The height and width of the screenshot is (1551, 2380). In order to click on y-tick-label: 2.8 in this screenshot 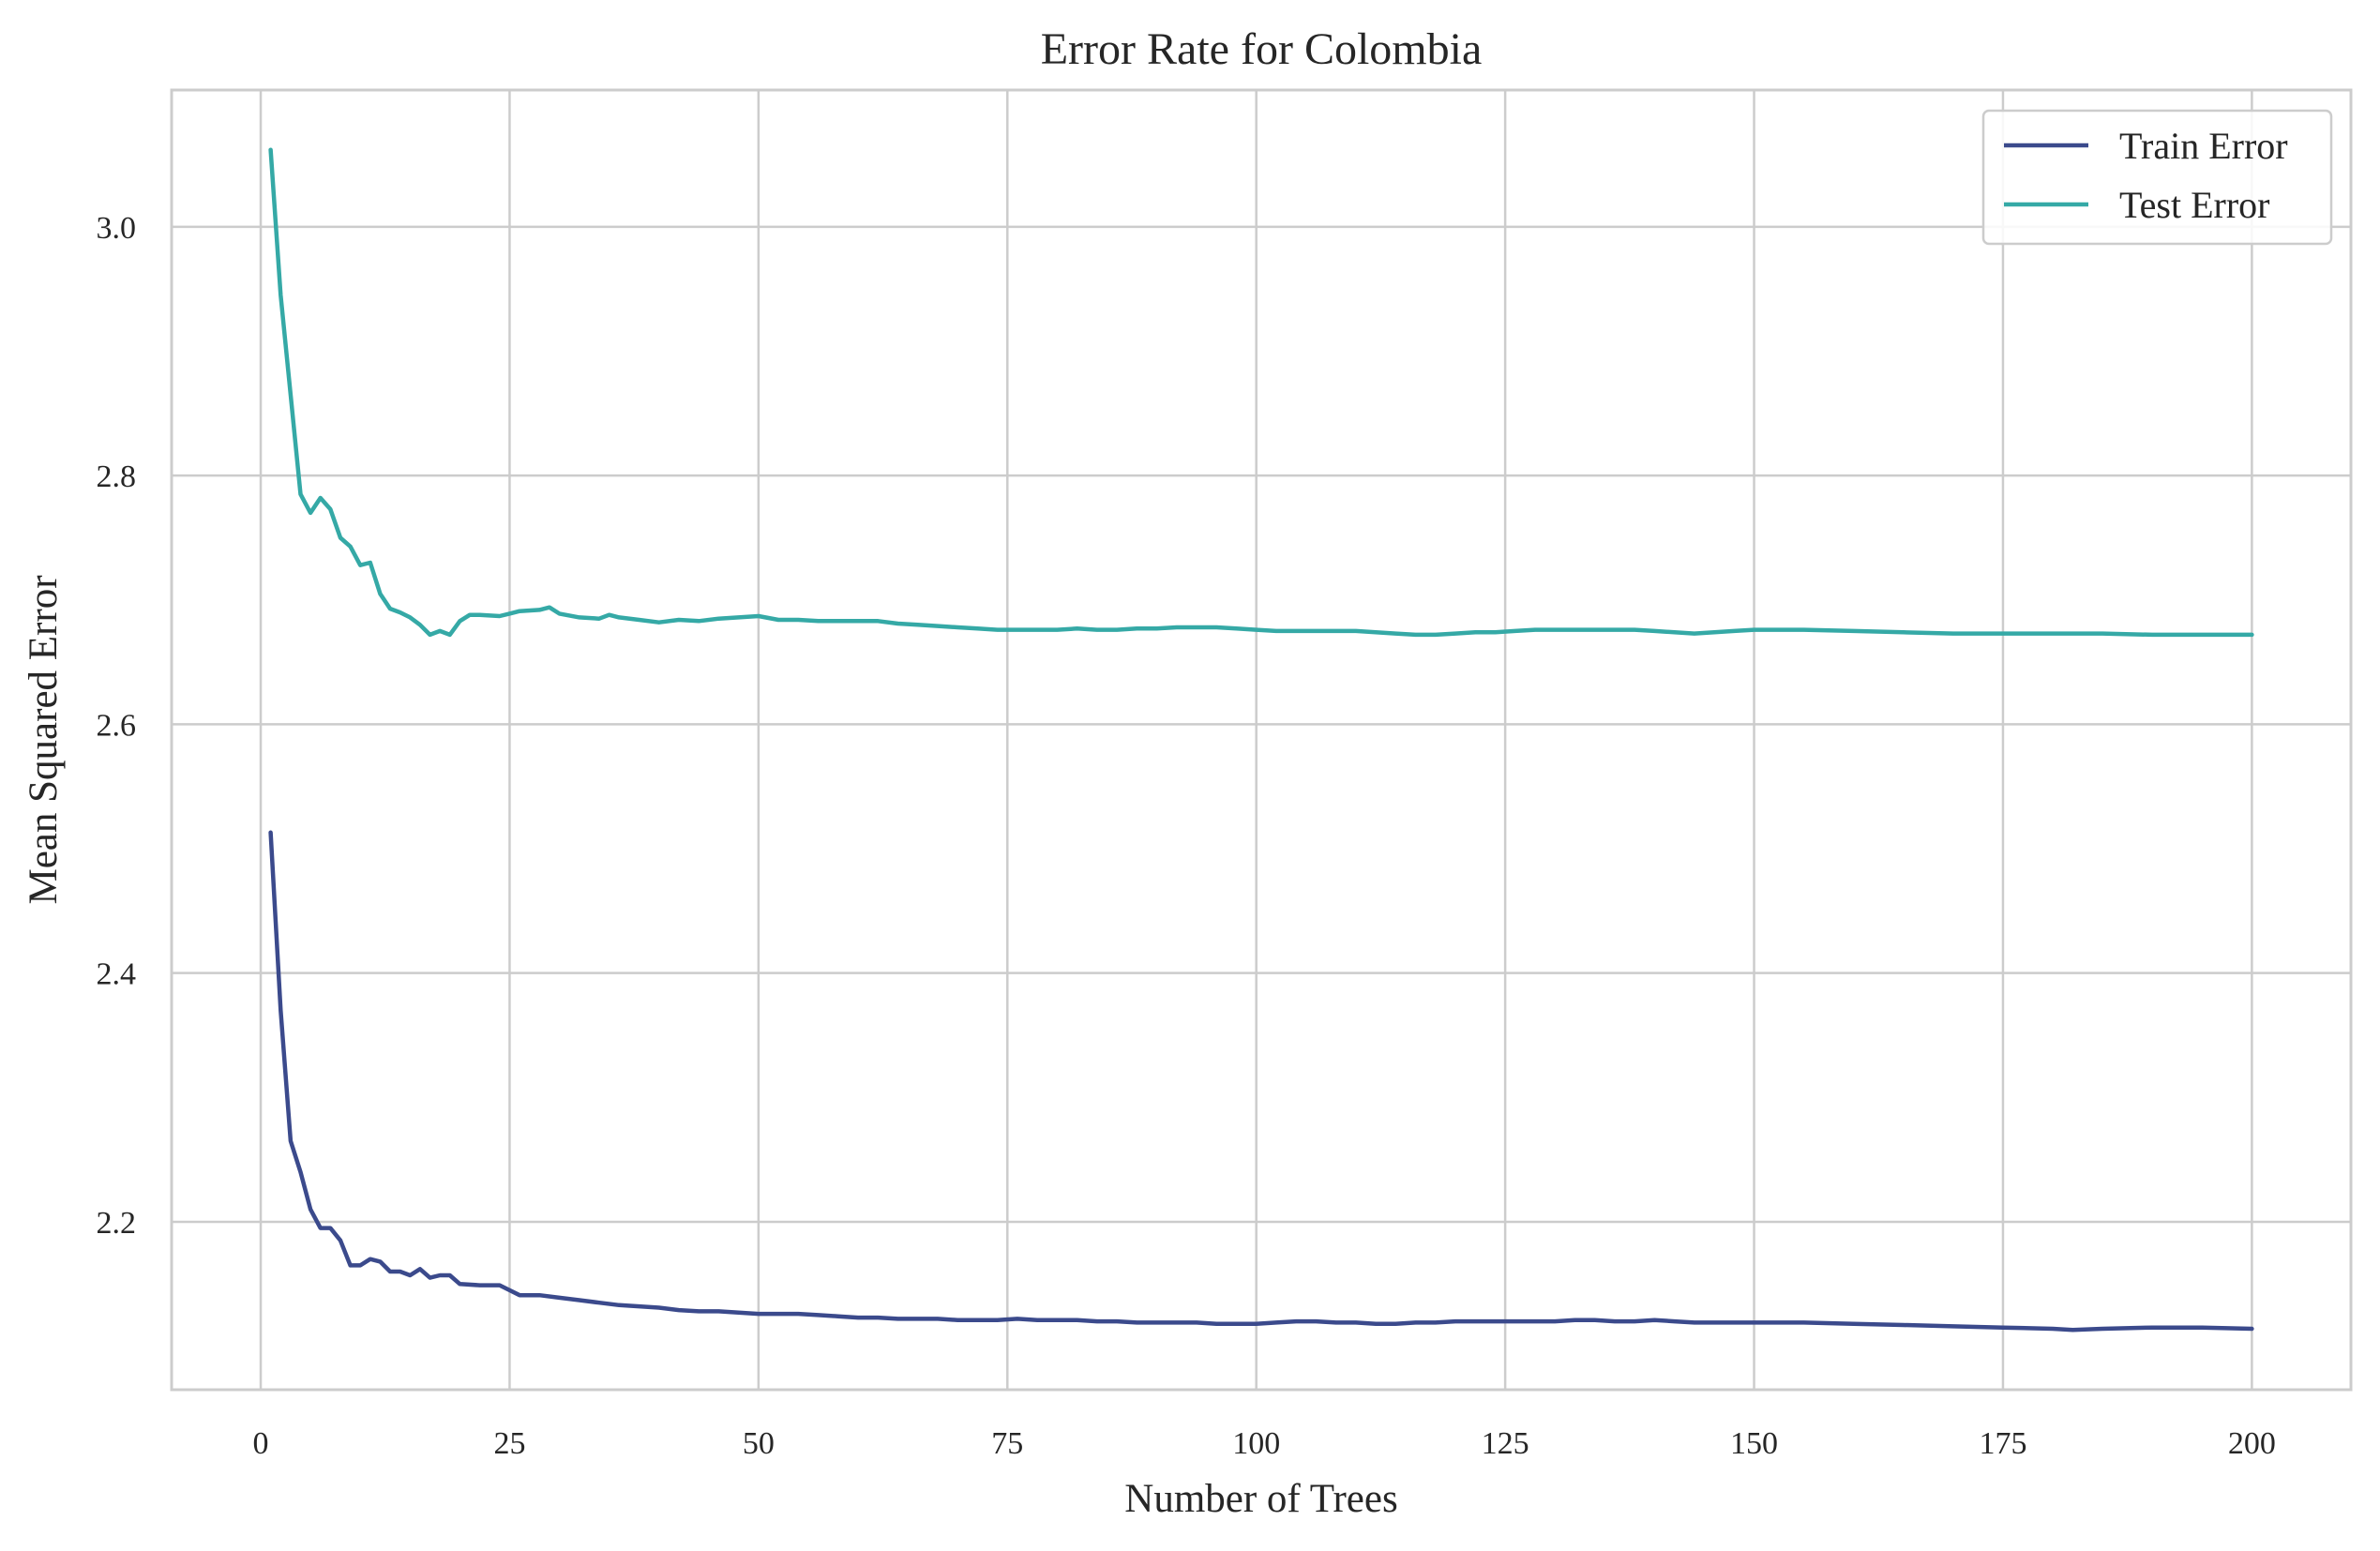, I will do `click(117, 476)`.